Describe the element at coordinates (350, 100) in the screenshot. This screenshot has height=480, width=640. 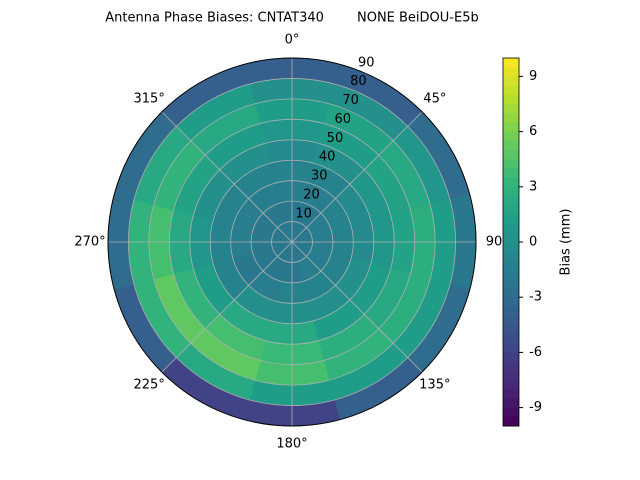
I see `r-tick-label: 70` at that location.